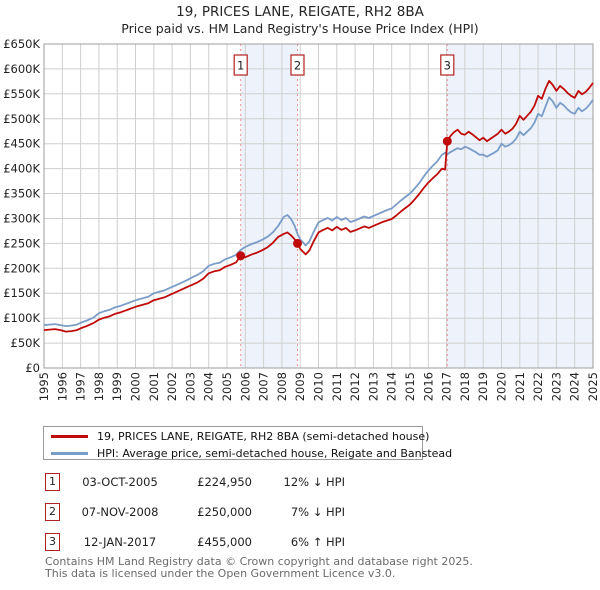  What do you see at coordinates (52, 482) in the screenshot?
I see `transaction-number-badge: 1` at bounding box center [52, 482].